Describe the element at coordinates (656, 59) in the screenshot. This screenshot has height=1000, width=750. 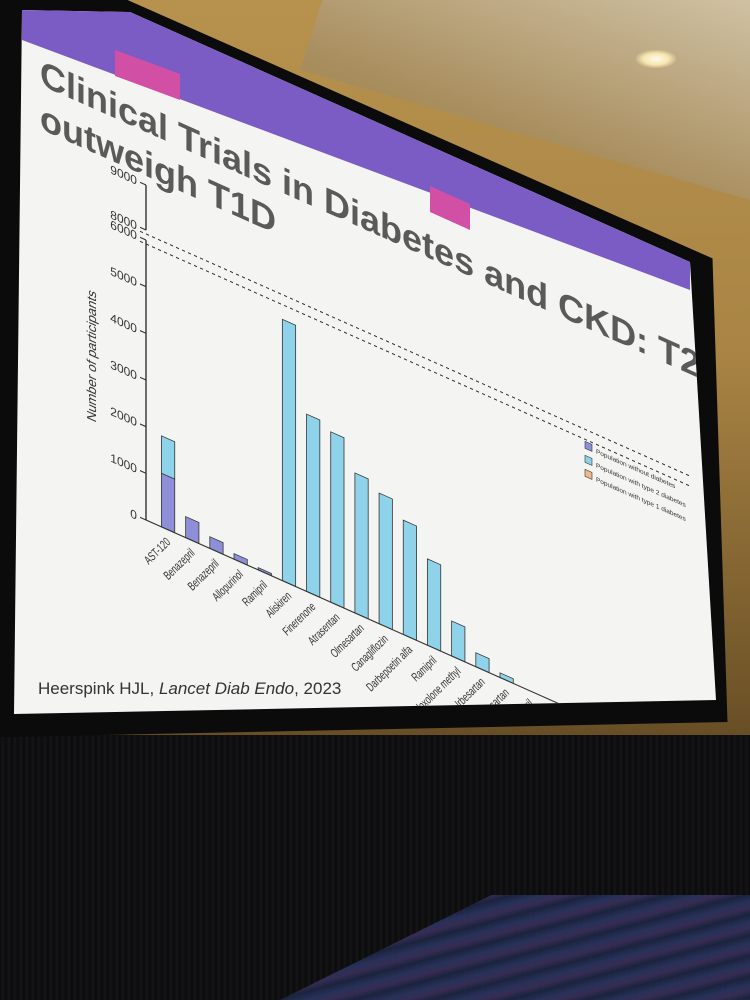
I see `ceiling-light` at that location.